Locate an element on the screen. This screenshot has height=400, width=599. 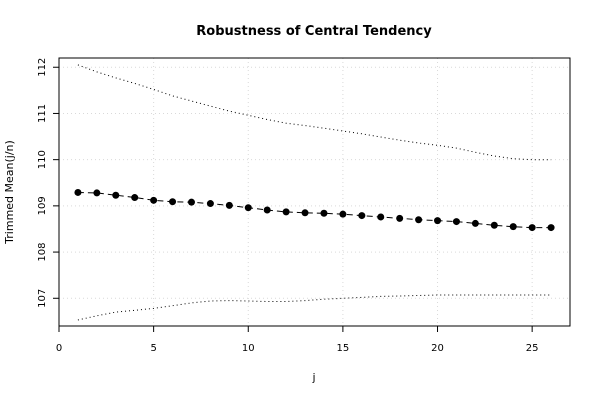
x-tick-label: 25 is located at coordinates (532, 348).